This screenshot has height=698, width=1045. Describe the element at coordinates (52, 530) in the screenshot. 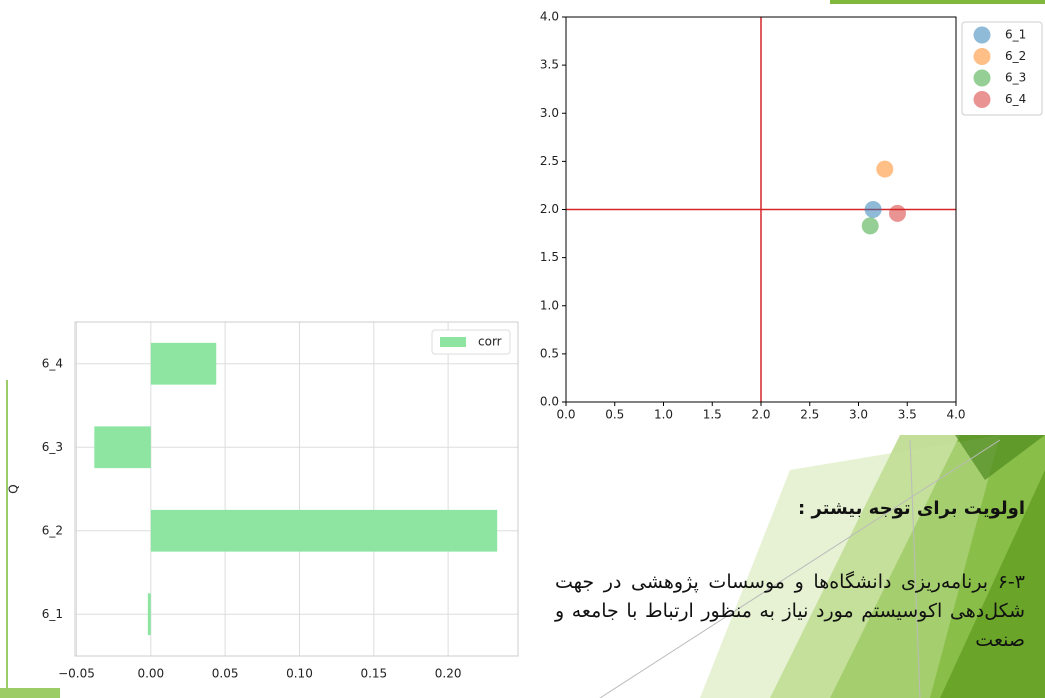

I see `y-tick-label: 6_2` at that location.